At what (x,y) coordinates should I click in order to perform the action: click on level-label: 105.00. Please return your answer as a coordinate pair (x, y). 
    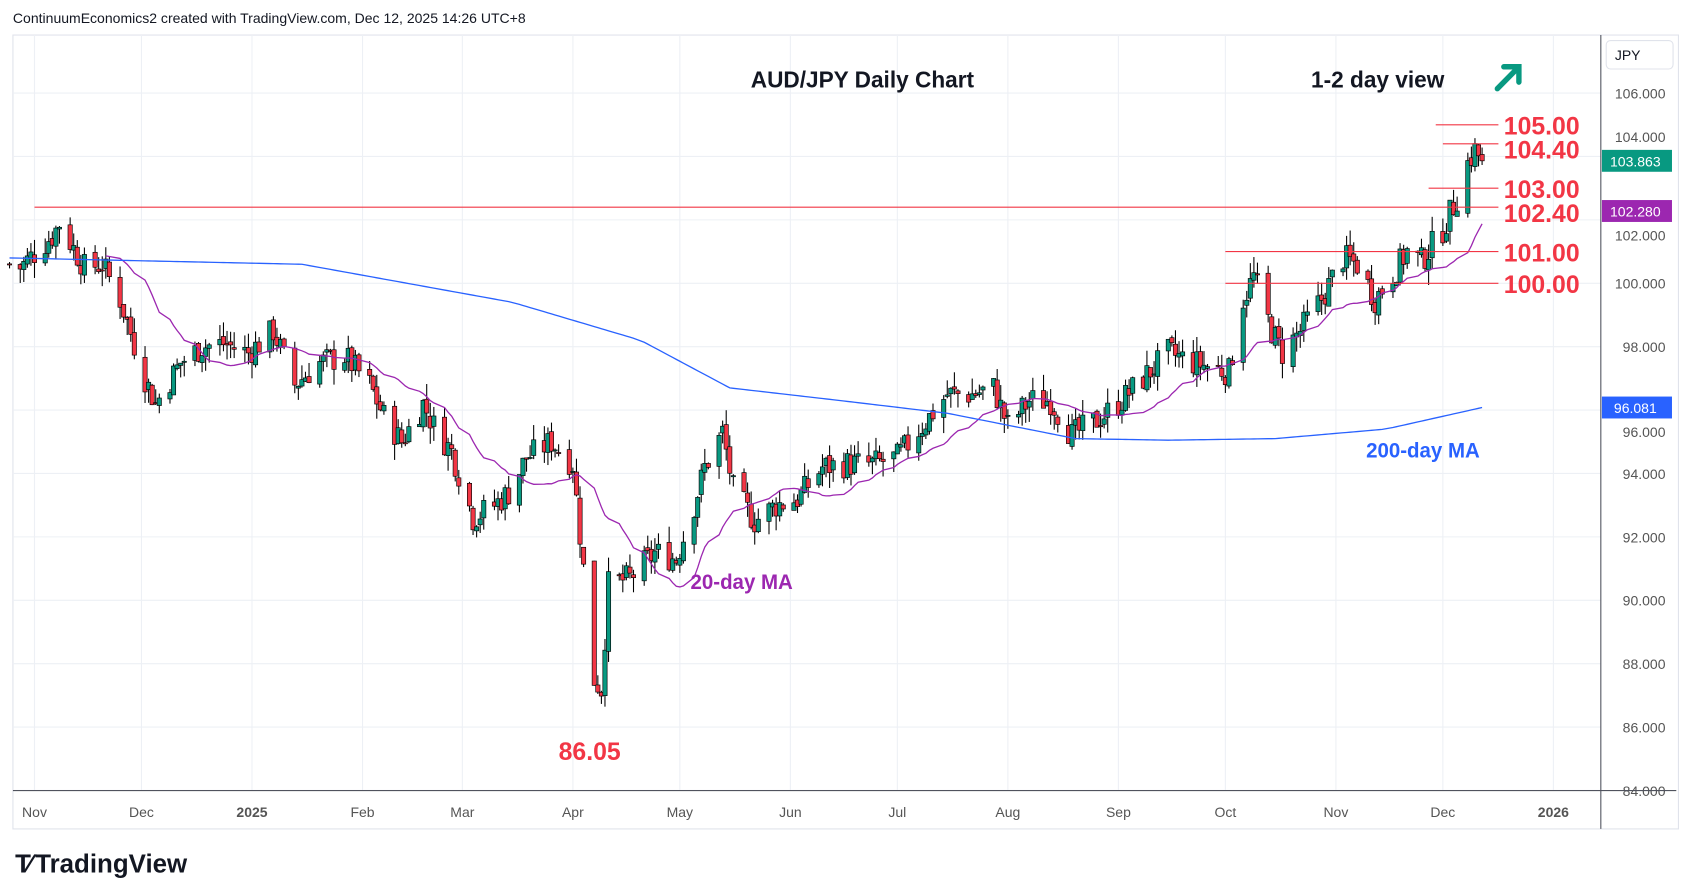
    Looking at the image, I should click on (1542, 126).